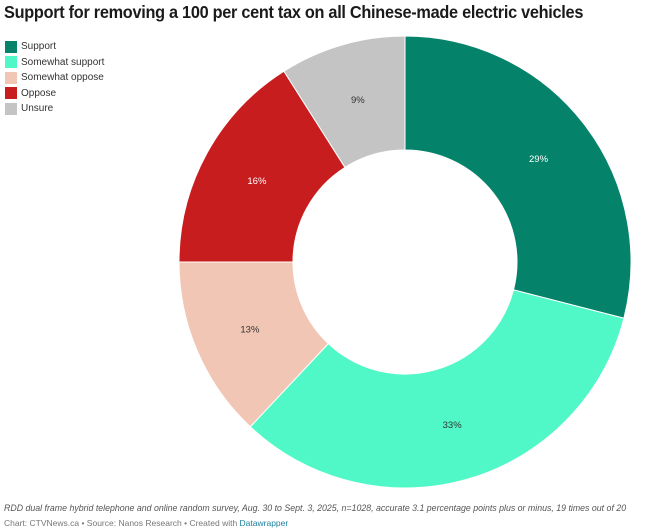 This screenshot has height=532, width=660. I want to click on legend-item-somewhat-support: Somewhat support, so click(54, 63).